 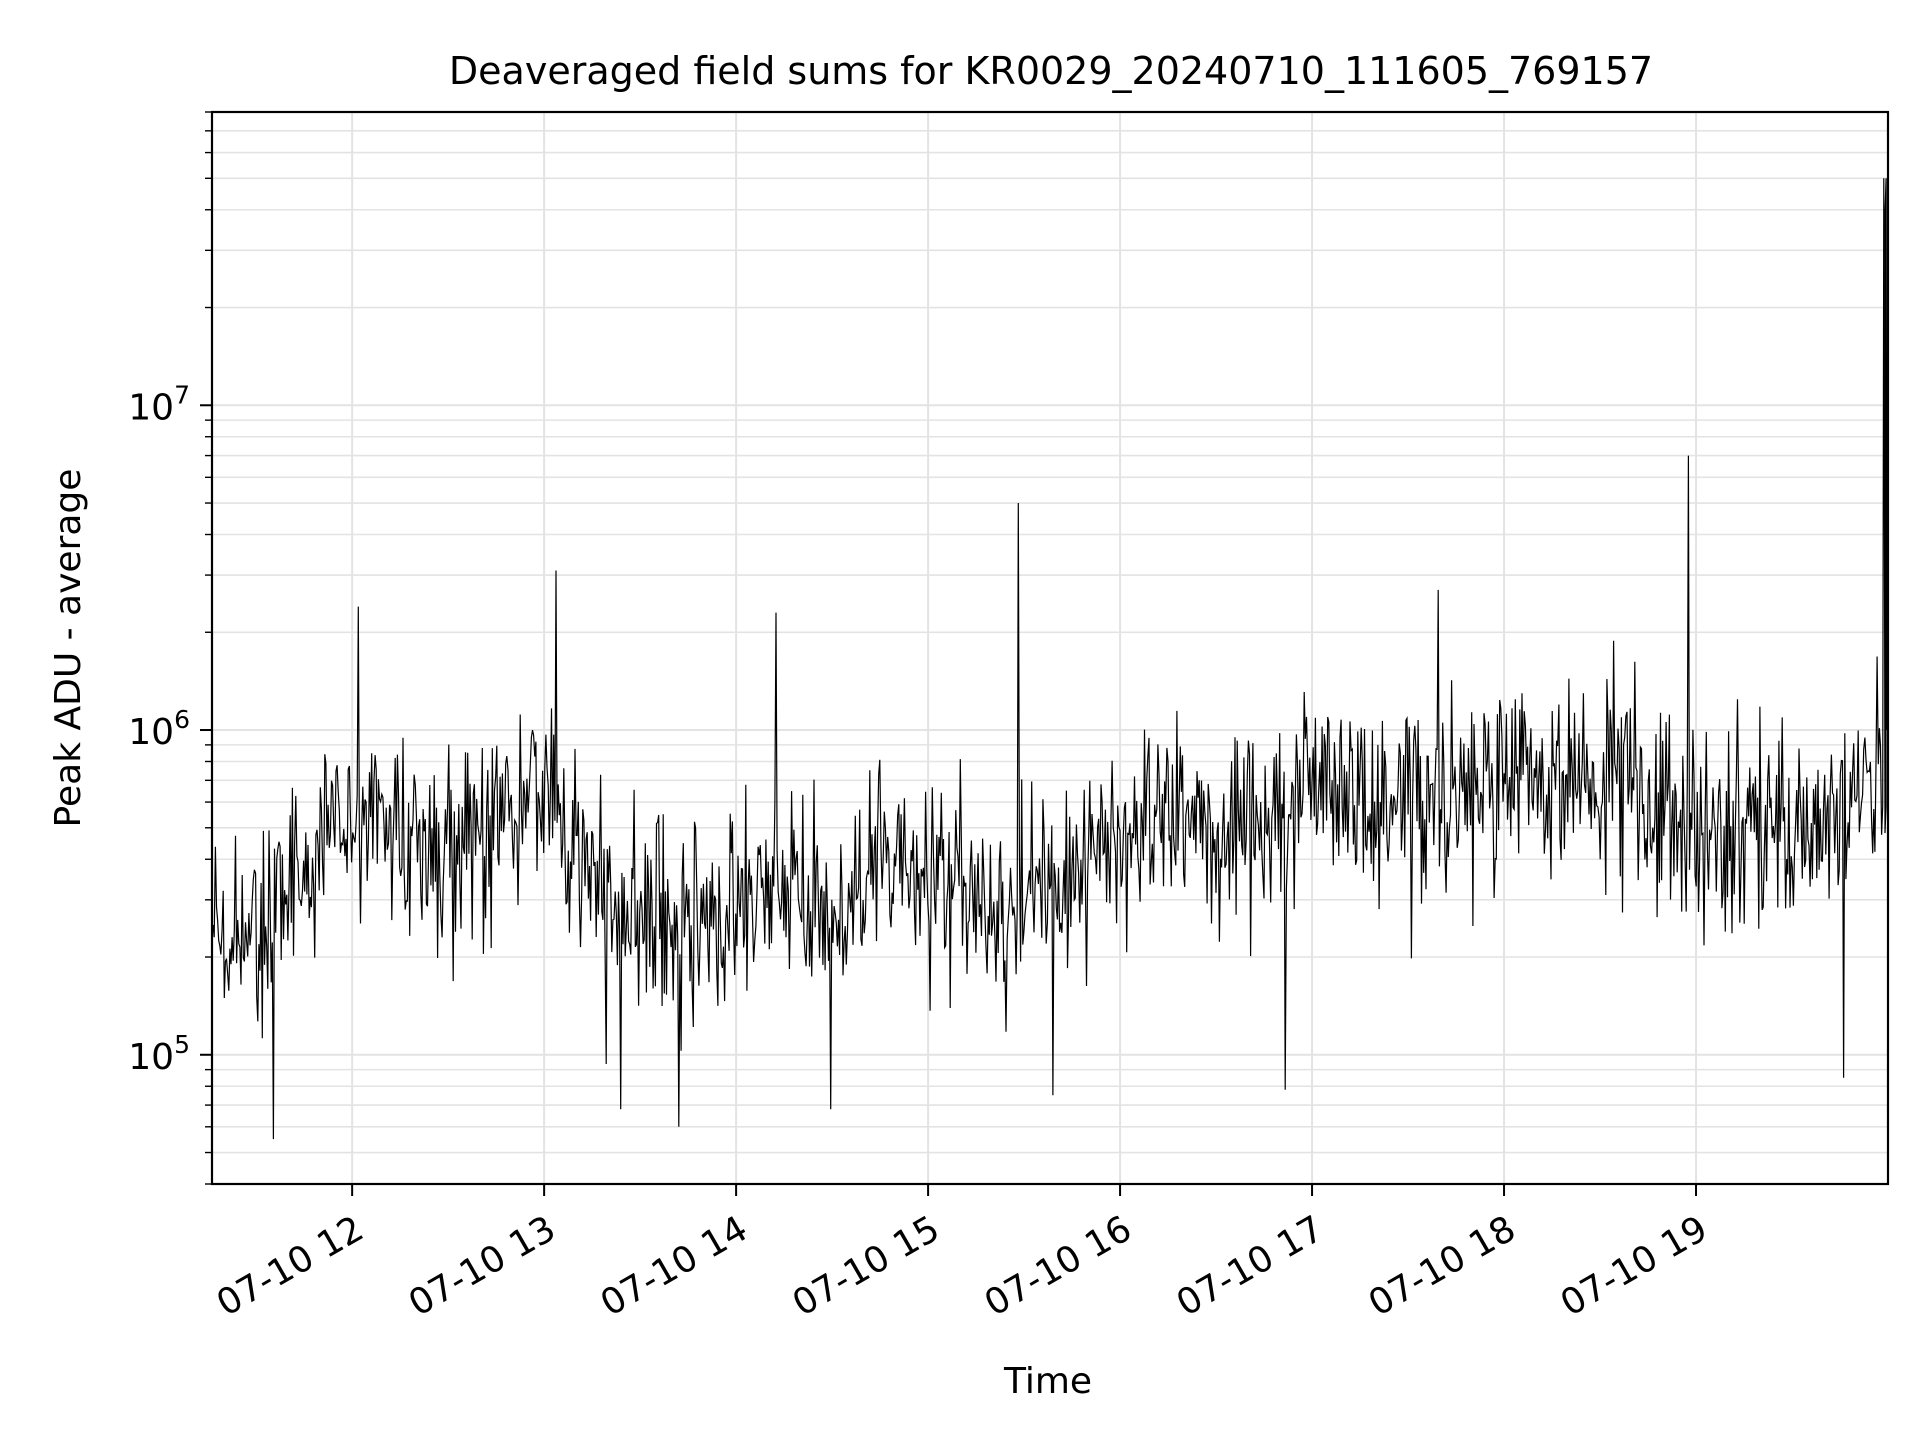 I want to click on y-tick-label: 10⁵, so click(x=159, y=1054).